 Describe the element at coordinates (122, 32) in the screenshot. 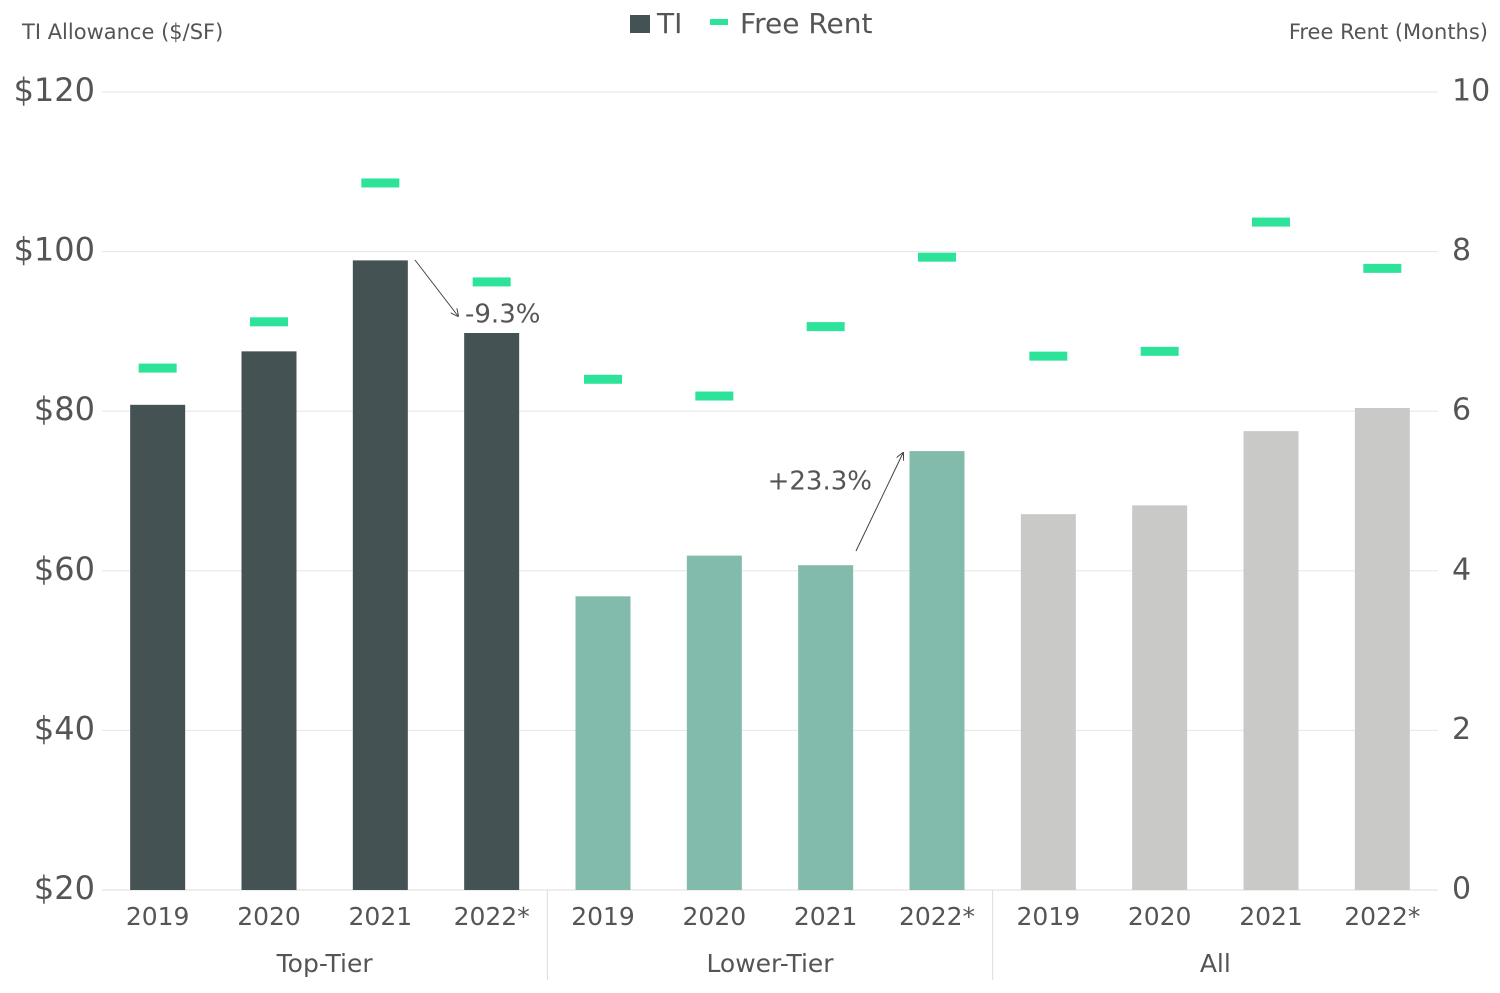

I see `y-axis-title: TI Allowance ($/SF)` at that location.